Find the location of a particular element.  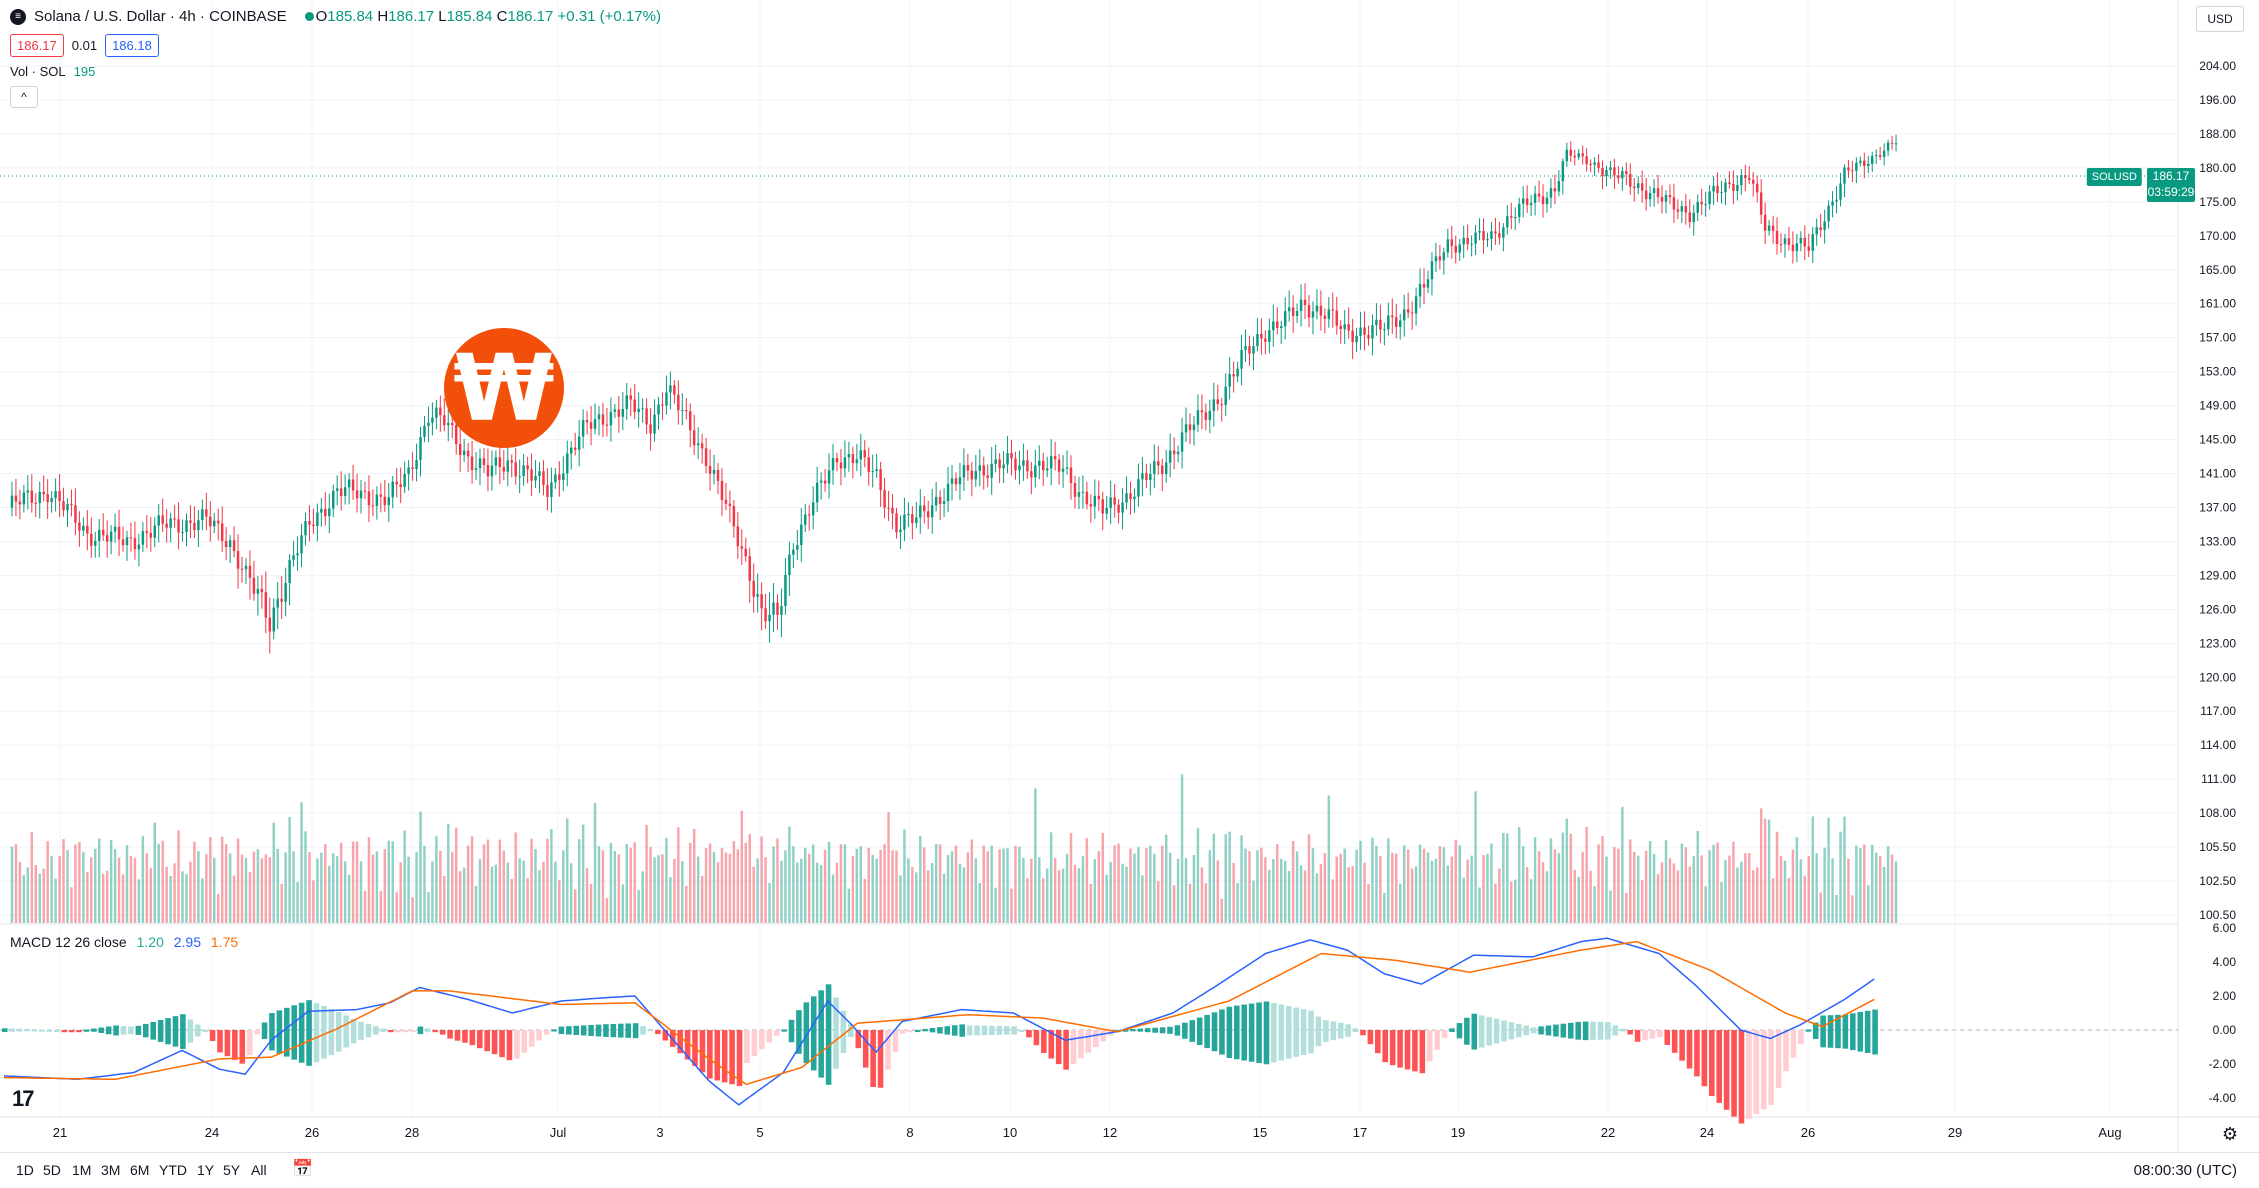

collapse-legend-button: ^ is located at coordinates (24, 97).